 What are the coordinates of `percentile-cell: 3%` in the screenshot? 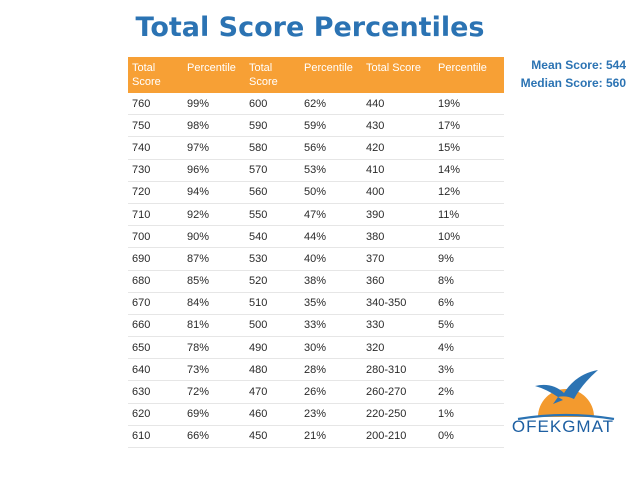 It's located at (469, 370).